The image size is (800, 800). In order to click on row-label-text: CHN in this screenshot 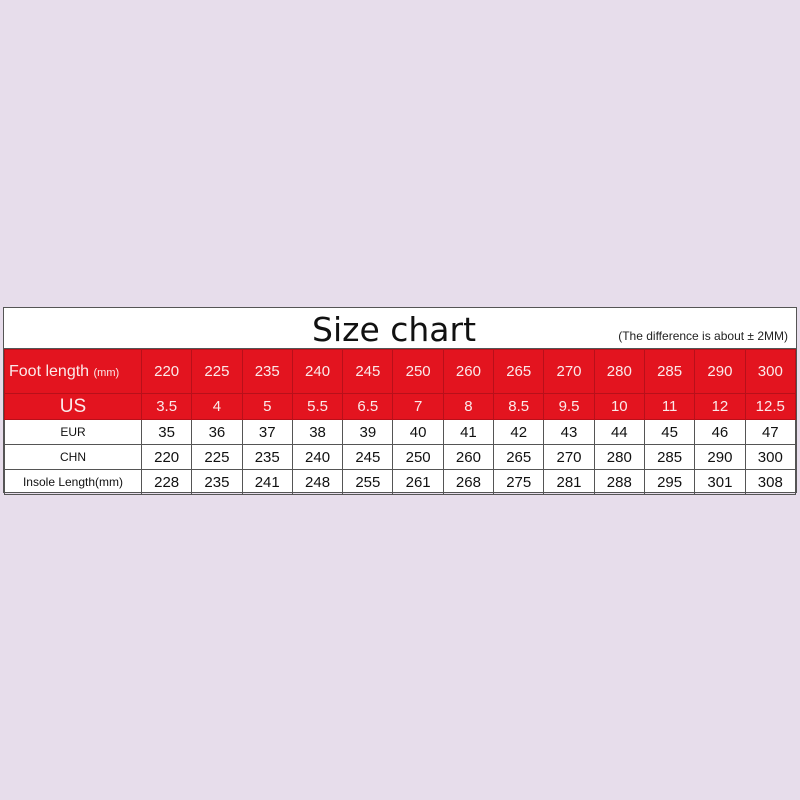, I will do `click(73, 457)`.